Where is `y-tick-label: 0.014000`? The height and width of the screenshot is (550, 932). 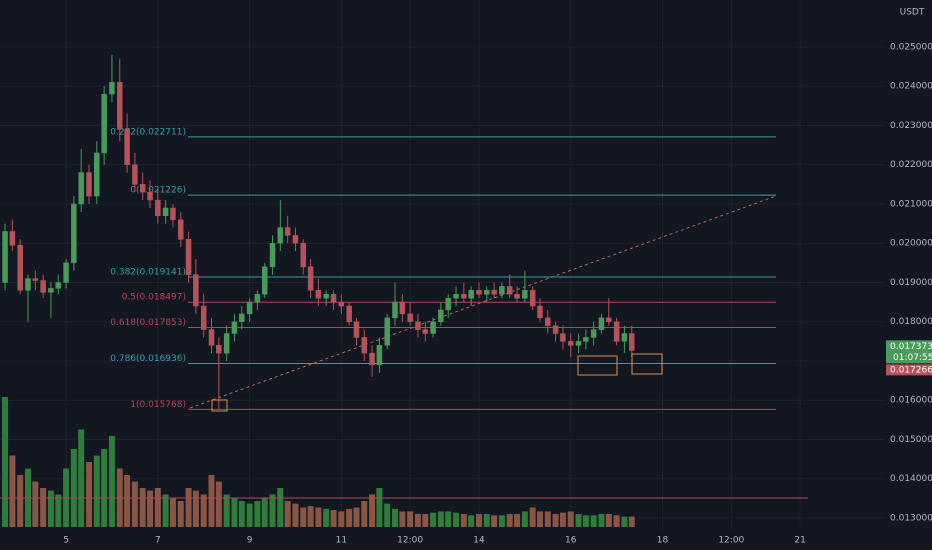
y-tick-label: 0.014000 is located at coordinates (911, 479).